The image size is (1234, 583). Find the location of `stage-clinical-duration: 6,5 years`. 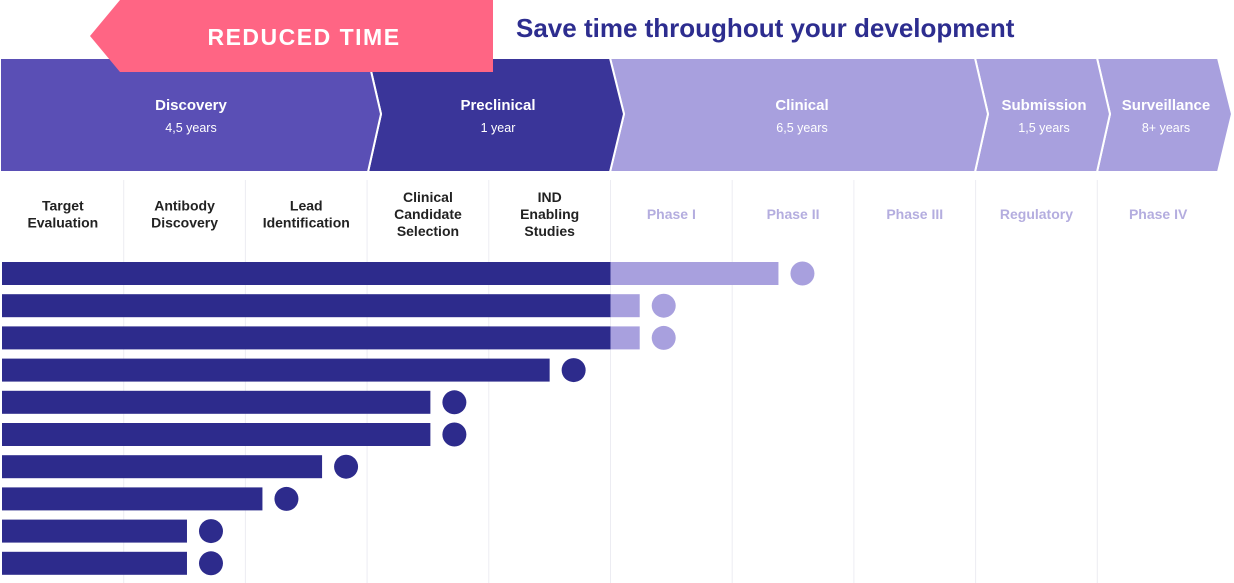

stage-clinical-duration: 6,5 years is located at coordinates (801, 128).